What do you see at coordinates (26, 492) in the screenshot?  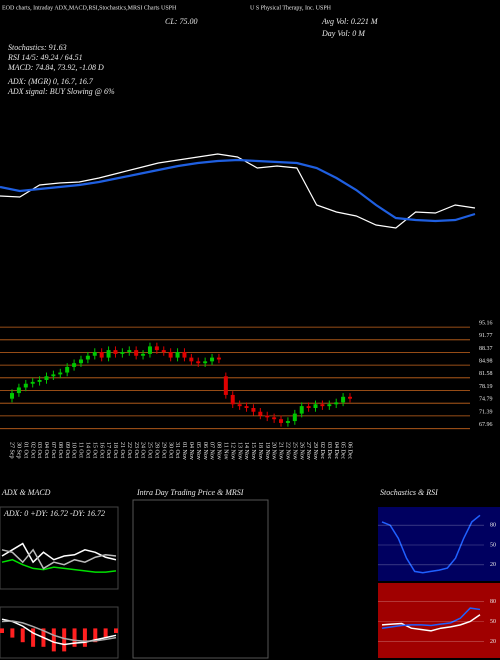 I see `panel-title: ADX & MACD` at bounding box center [26, 492].